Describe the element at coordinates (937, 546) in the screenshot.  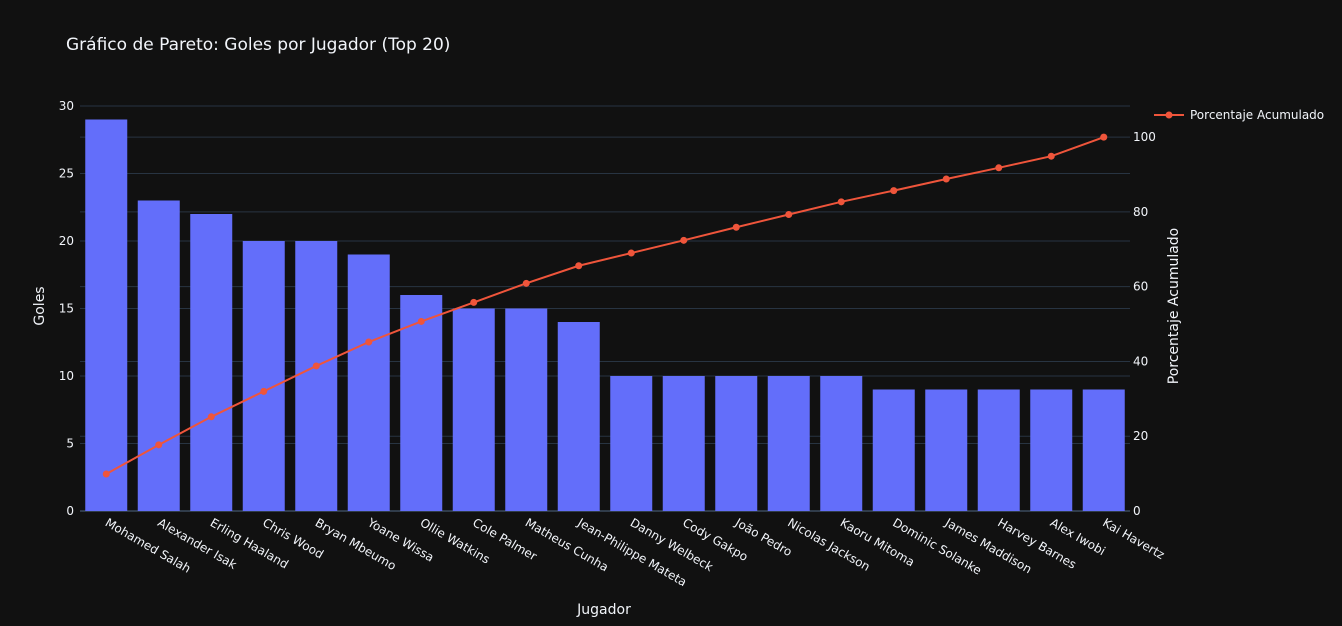
I see `x-tick-label: Dominic Solanke` at that location.